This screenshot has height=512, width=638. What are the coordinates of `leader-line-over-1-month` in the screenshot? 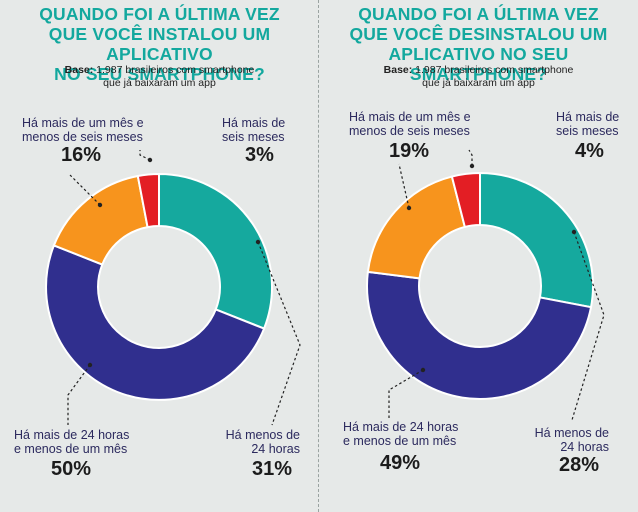 It's located at (85, 190).